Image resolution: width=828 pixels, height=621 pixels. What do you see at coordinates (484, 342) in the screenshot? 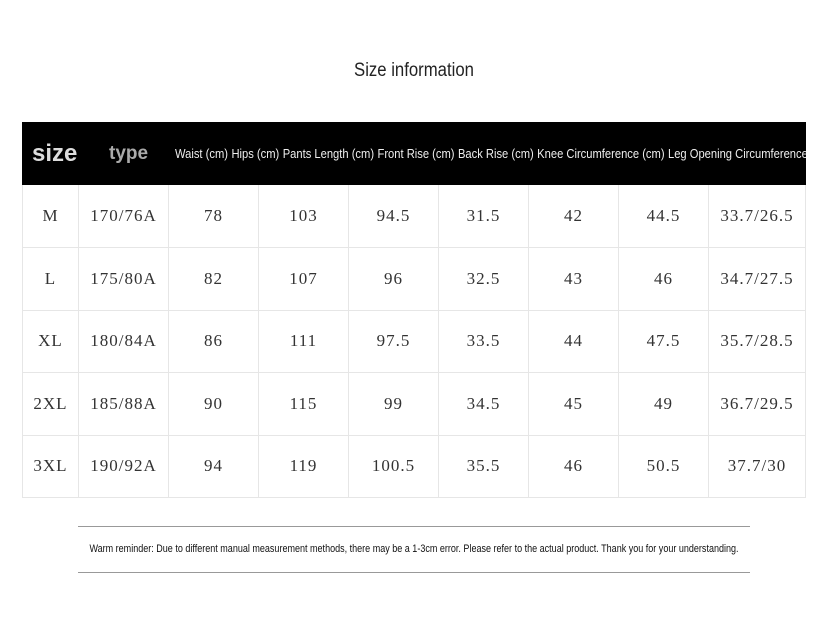
I see `table-cell: 33.5` at bounding box center [484, 342].